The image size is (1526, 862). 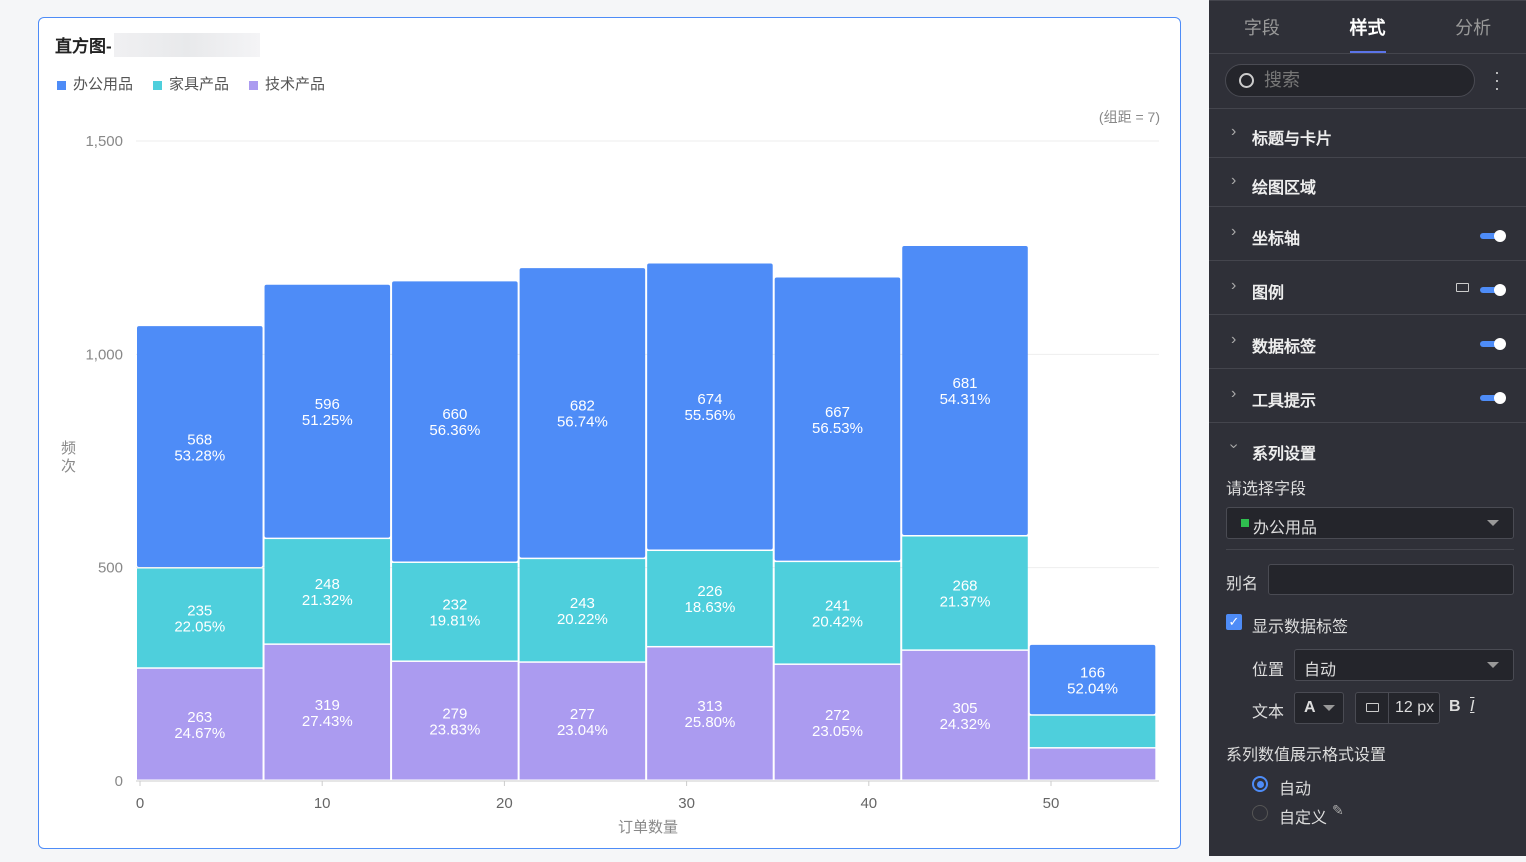 I want to click on section-tooltip: › 工具提示, so click(x=1367, y=395).